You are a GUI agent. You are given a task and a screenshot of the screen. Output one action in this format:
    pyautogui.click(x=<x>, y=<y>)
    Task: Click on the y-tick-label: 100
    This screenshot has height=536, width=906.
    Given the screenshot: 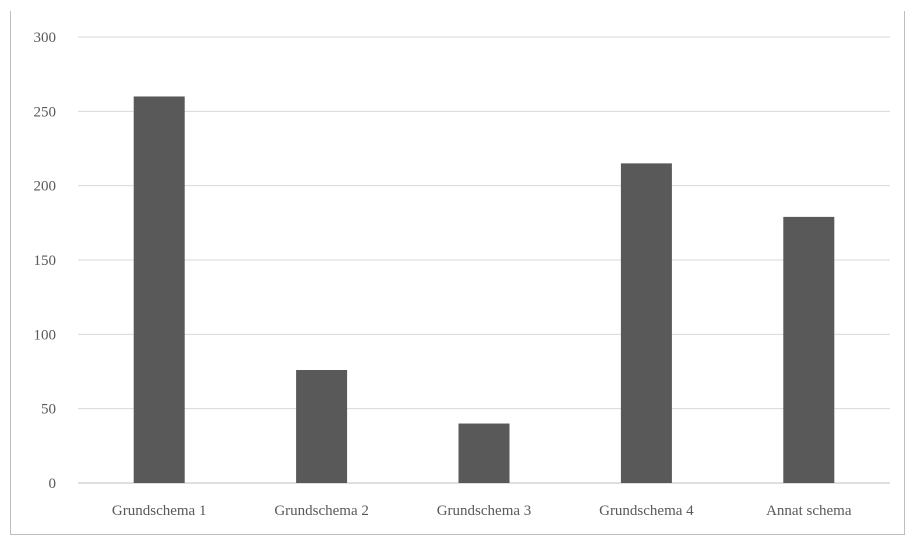 What is the action you would take?
    pyautogui.click(x=45, y=335)
    